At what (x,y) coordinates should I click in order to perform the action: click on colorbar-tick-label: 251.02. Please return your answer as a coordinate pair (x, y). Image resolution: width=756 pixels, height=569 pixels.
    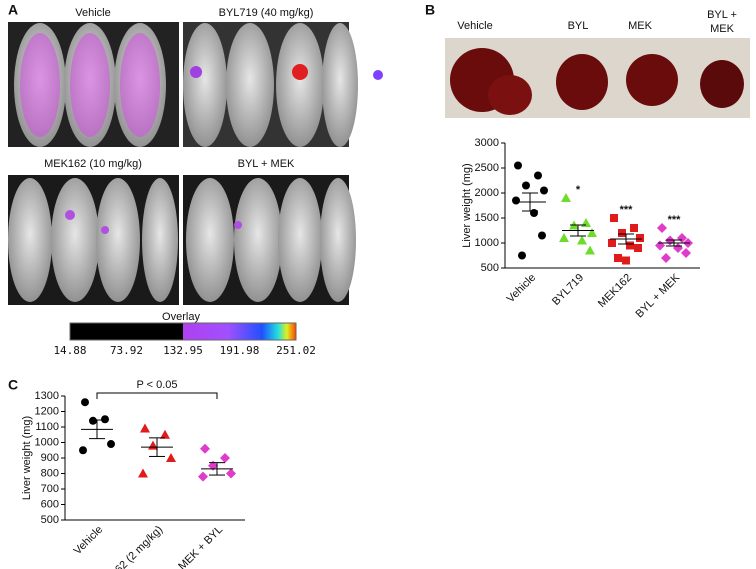
    Looking at the image, I should click on (296, 350).